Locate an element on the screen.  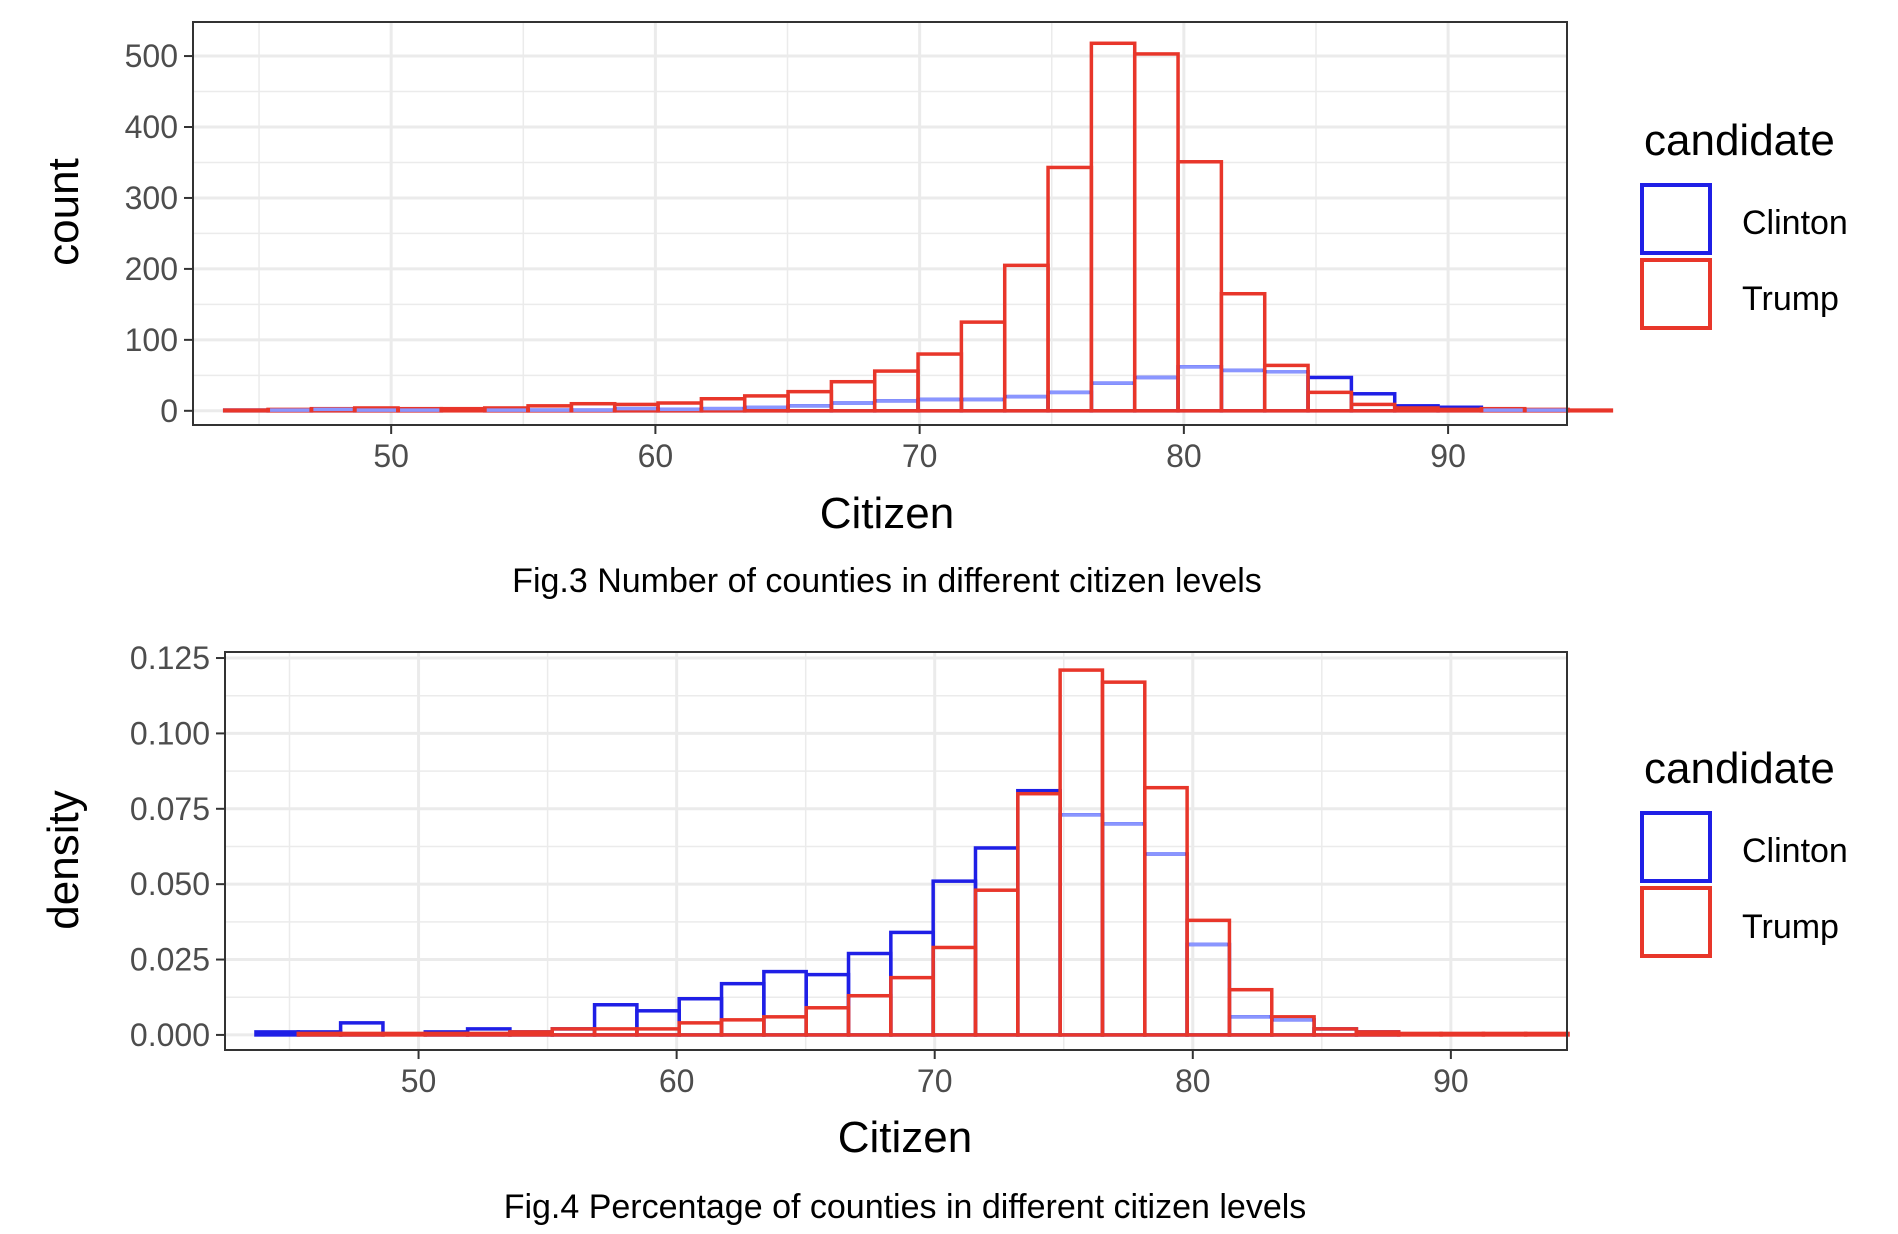
bar-clinton is located at coordinates (277, 1033).